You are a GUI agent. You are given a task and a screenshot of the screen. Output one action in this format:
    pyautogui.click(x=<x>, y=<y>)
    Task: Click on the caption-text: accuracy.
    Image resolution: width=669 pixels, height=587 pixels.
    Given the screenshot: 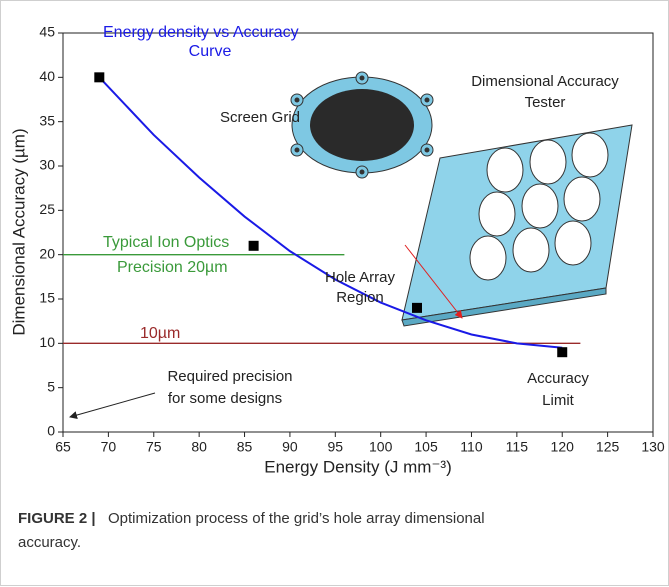 What is the action you would take?
    pyautogui.click(x=49, y=542)
    